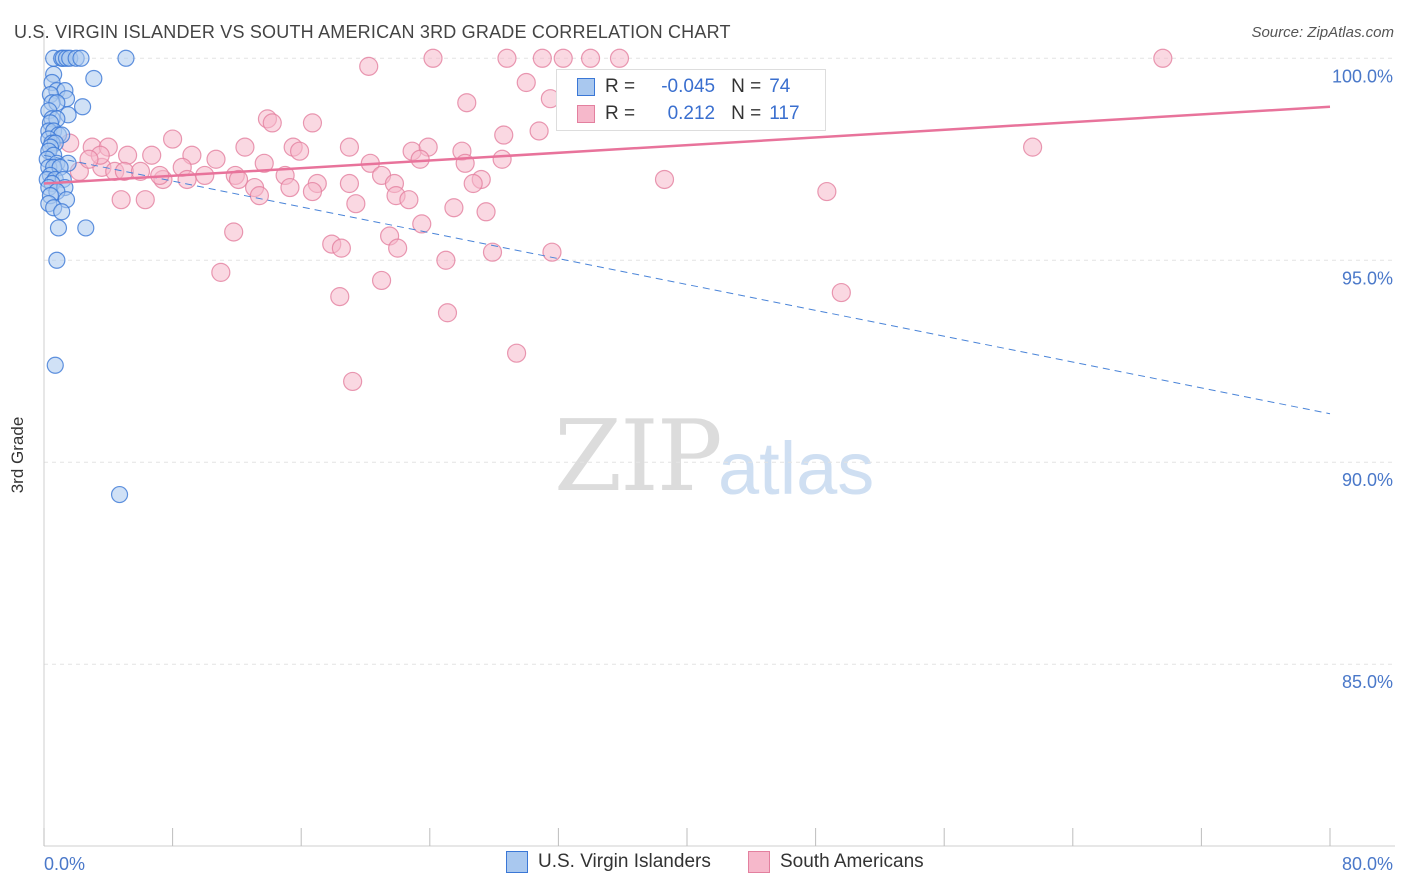 The width and height of the screenshot is (1406, 892). I want to click on y-tick-label: 100.0%, so click(1362, 76).